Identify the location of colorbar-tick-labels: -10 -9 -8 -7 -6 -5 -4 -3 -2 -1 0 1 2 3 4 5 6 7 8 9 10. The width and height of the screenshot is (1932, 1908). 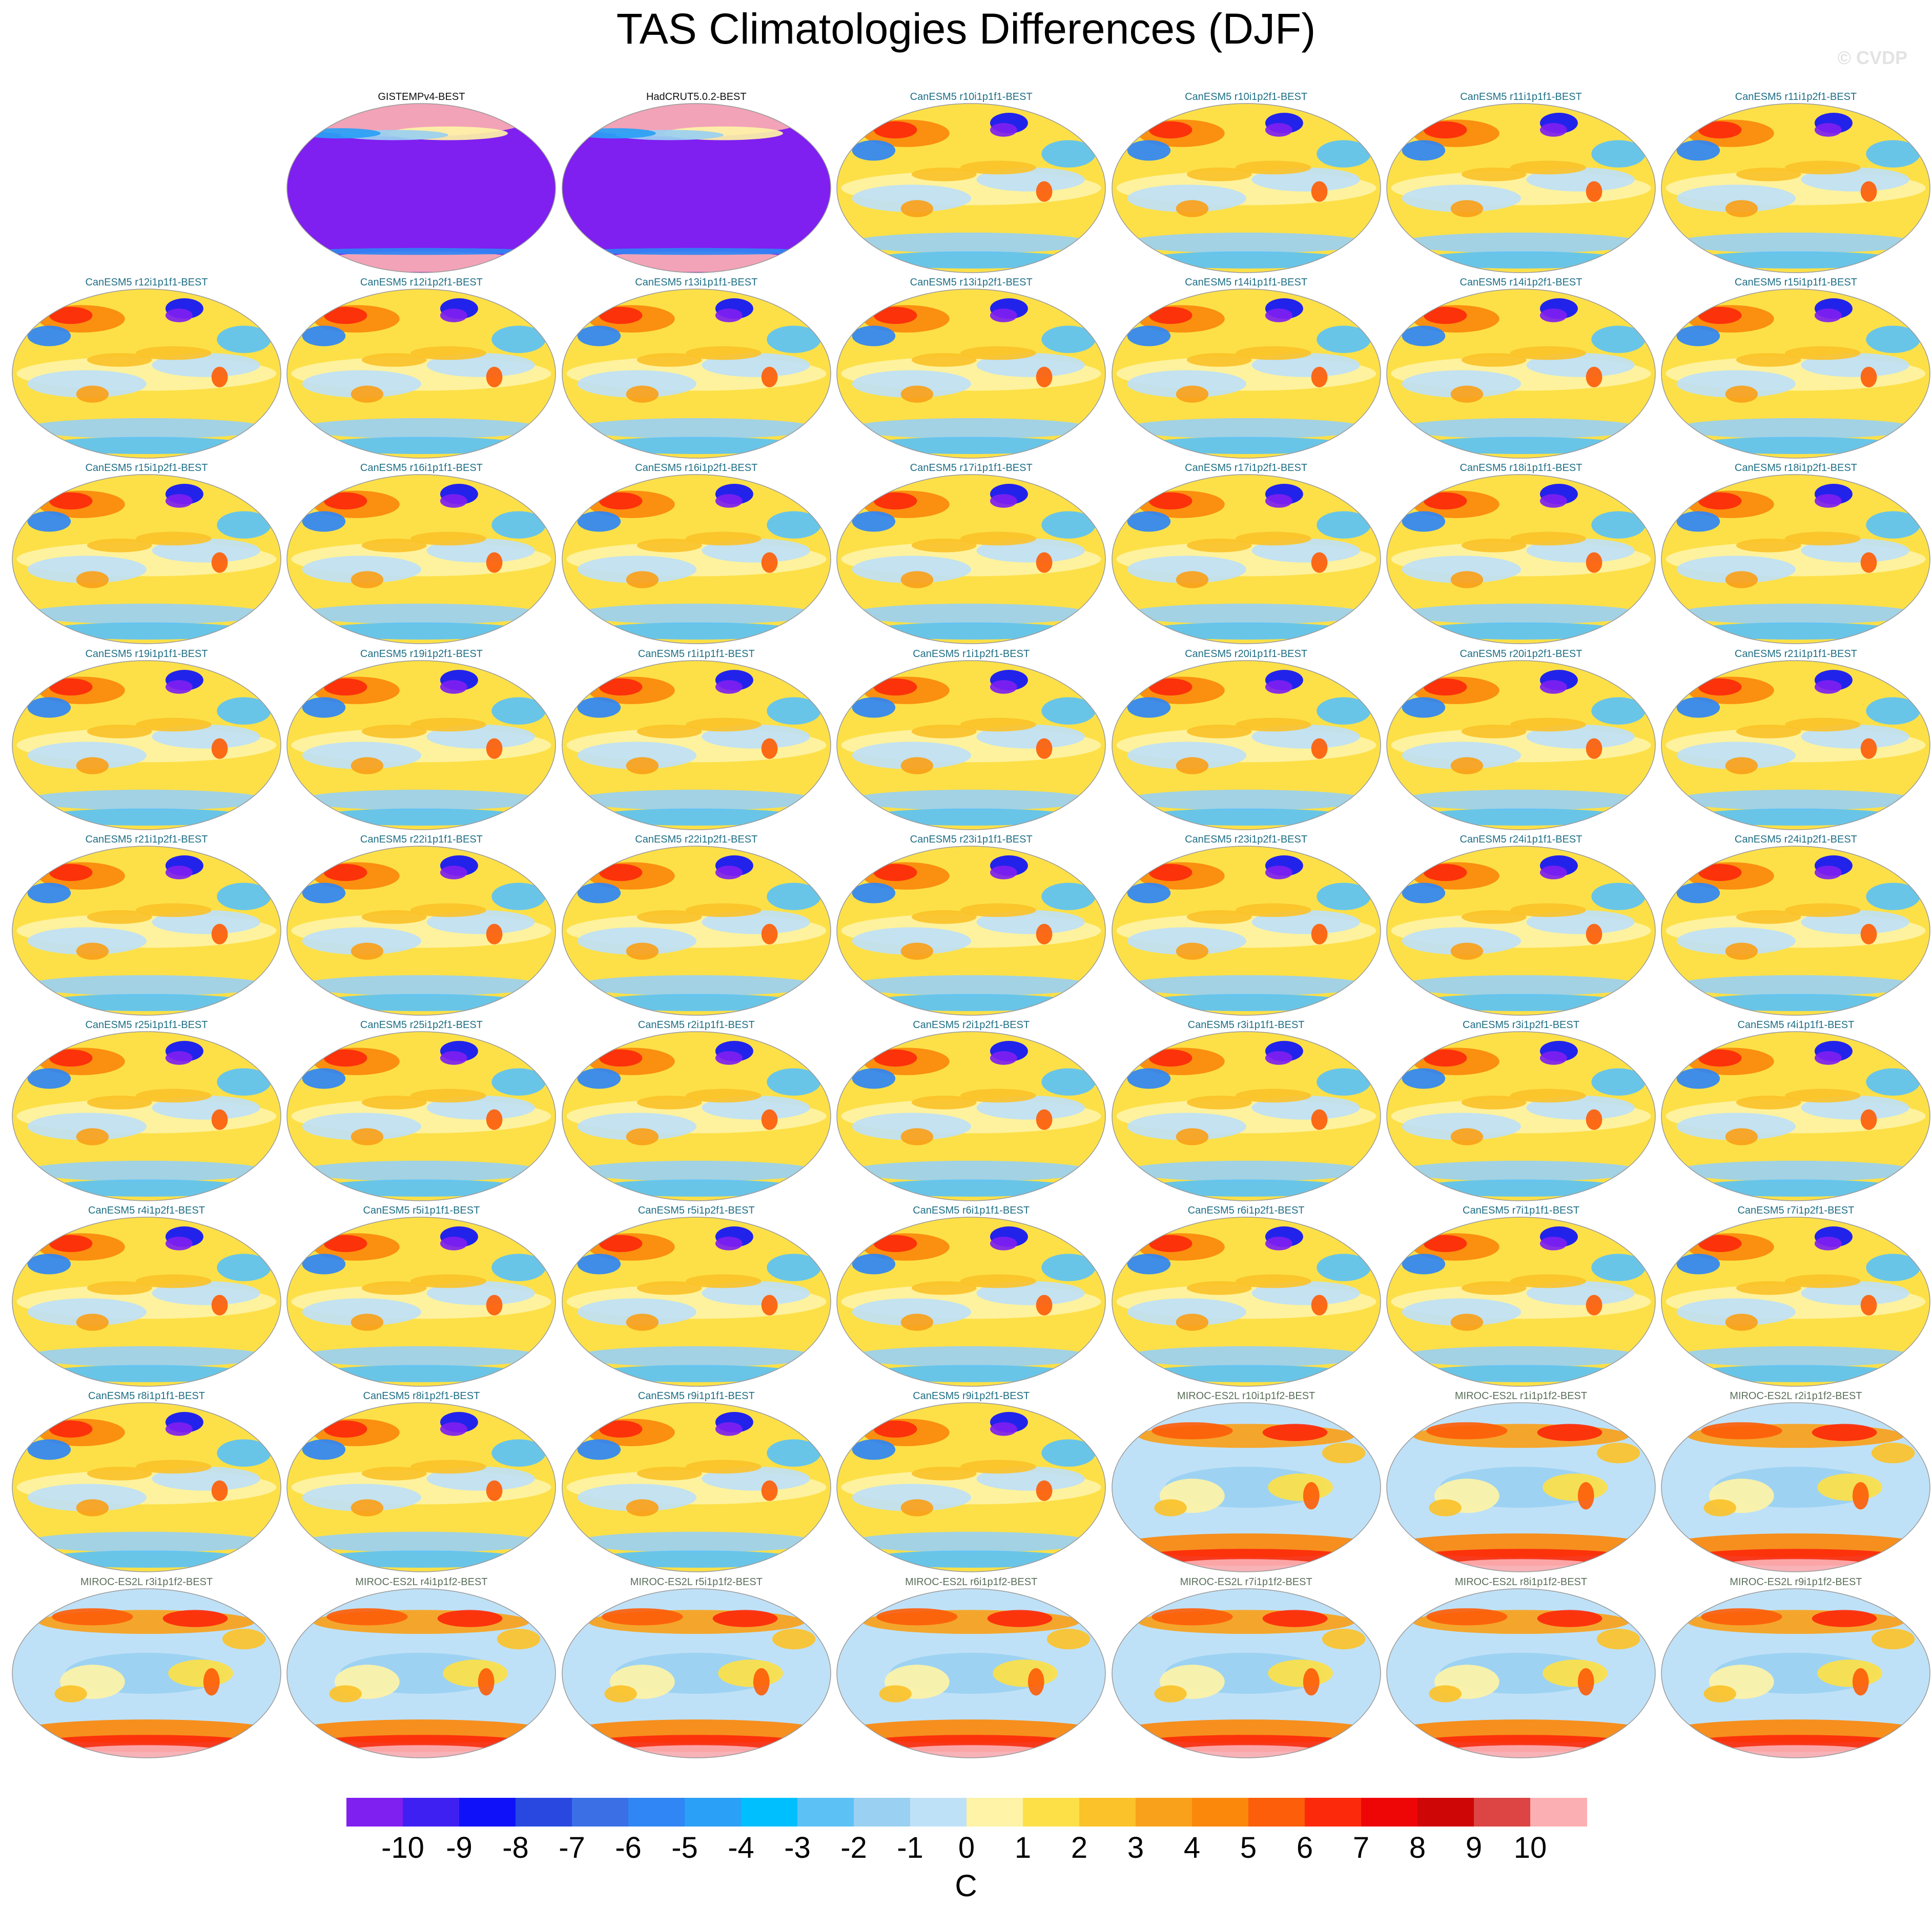
(966, 1852).